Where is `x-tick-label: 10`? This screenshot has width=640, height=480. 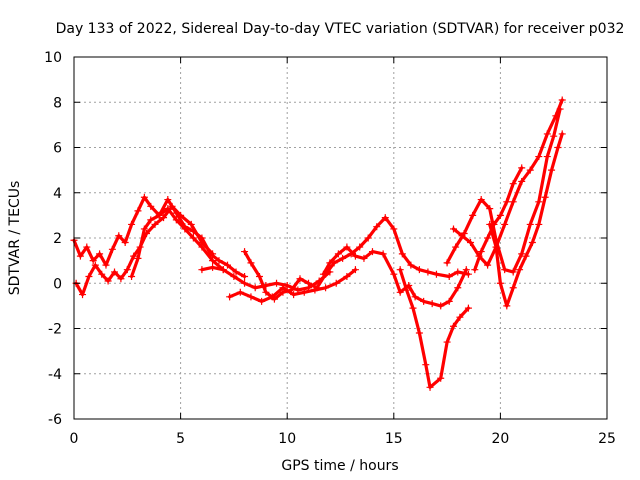 x-tick-label: 10 is located at coordinates (287, 439).